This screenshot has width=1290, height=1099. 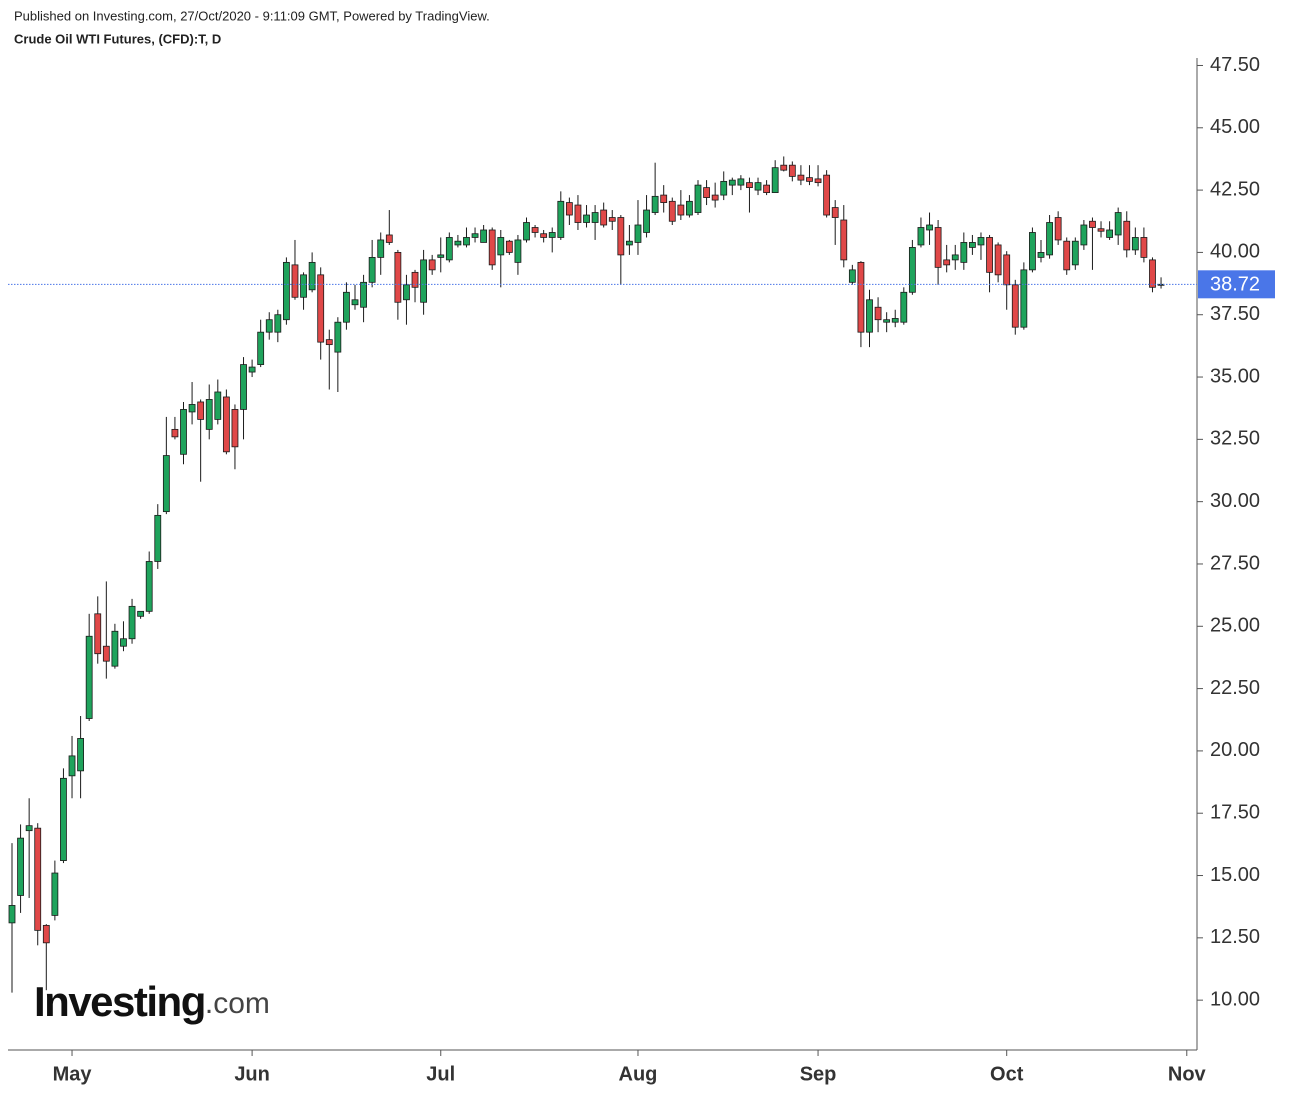 I want to click on y-tick-label: 40.00, so click(x=1235, y=252).